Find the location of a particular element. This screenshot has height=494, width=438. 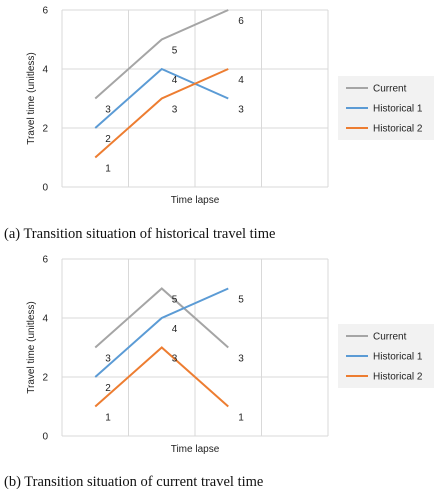

chart-a-y-axis-label: Travel time (unitless) is located at coordinates (31, 98).